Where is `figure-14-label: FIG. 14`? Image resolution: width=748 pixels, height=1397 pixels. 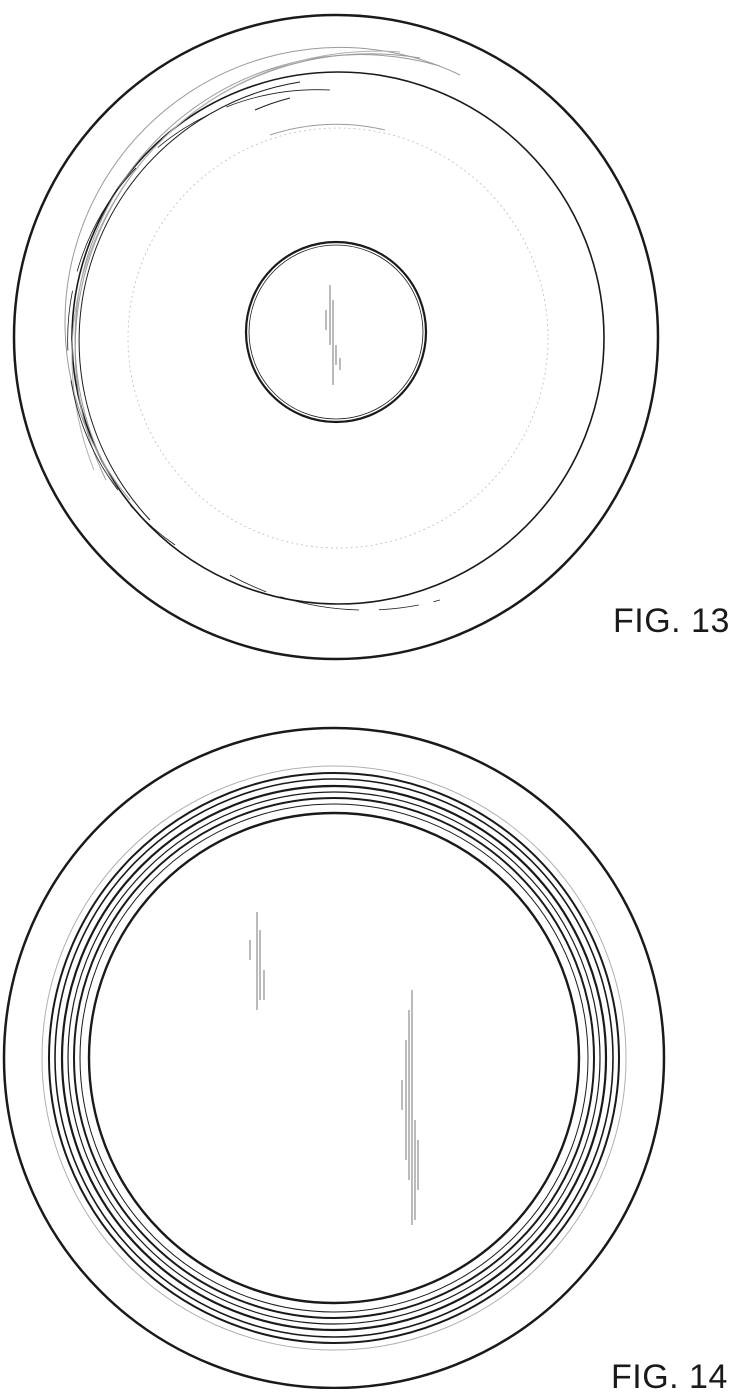
figure-14-label: FIG. 14 is located at coordinates (669, 1377).